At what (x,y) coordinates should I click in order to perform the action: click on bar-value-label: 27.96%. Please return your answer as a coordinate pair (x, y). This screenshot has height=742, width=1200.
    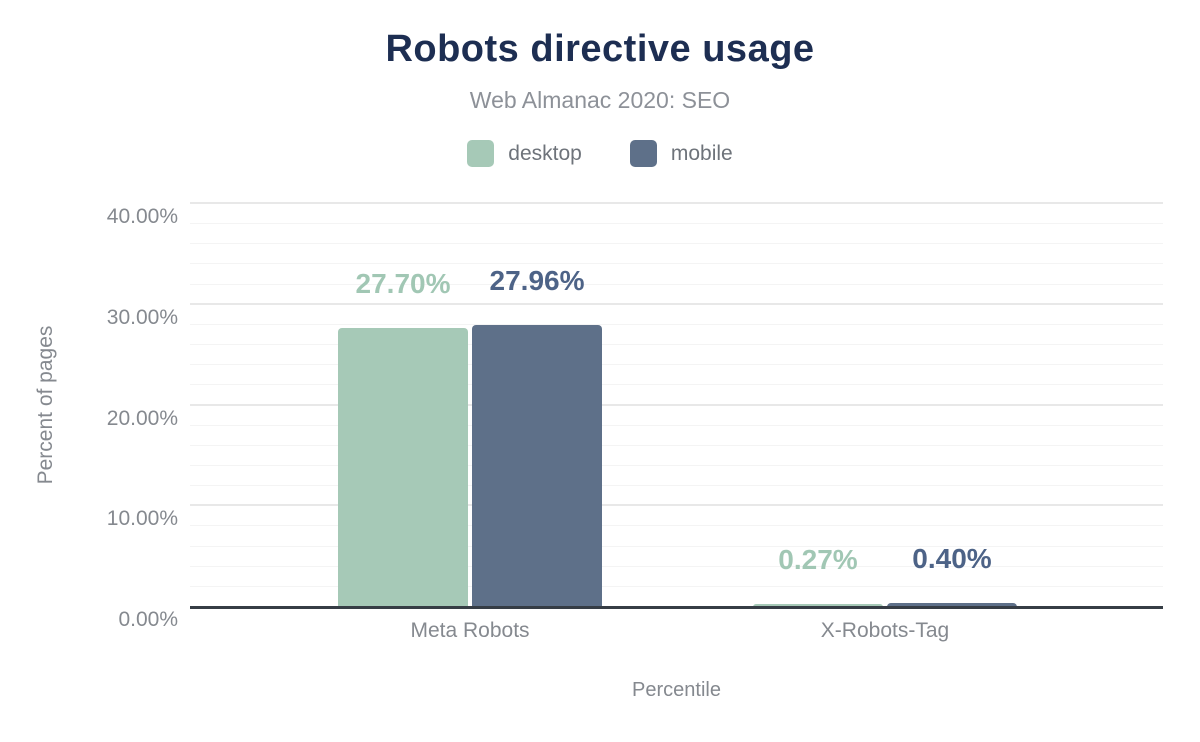
    Looking at the image, I should click on (537, 281).